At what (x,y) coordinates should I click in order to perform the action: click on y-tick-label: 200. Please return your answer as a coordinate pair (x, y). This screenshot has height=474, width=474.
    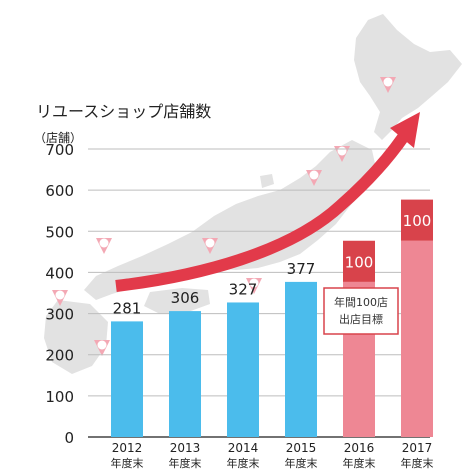
    Looking at the image, I should click on (59, 356).